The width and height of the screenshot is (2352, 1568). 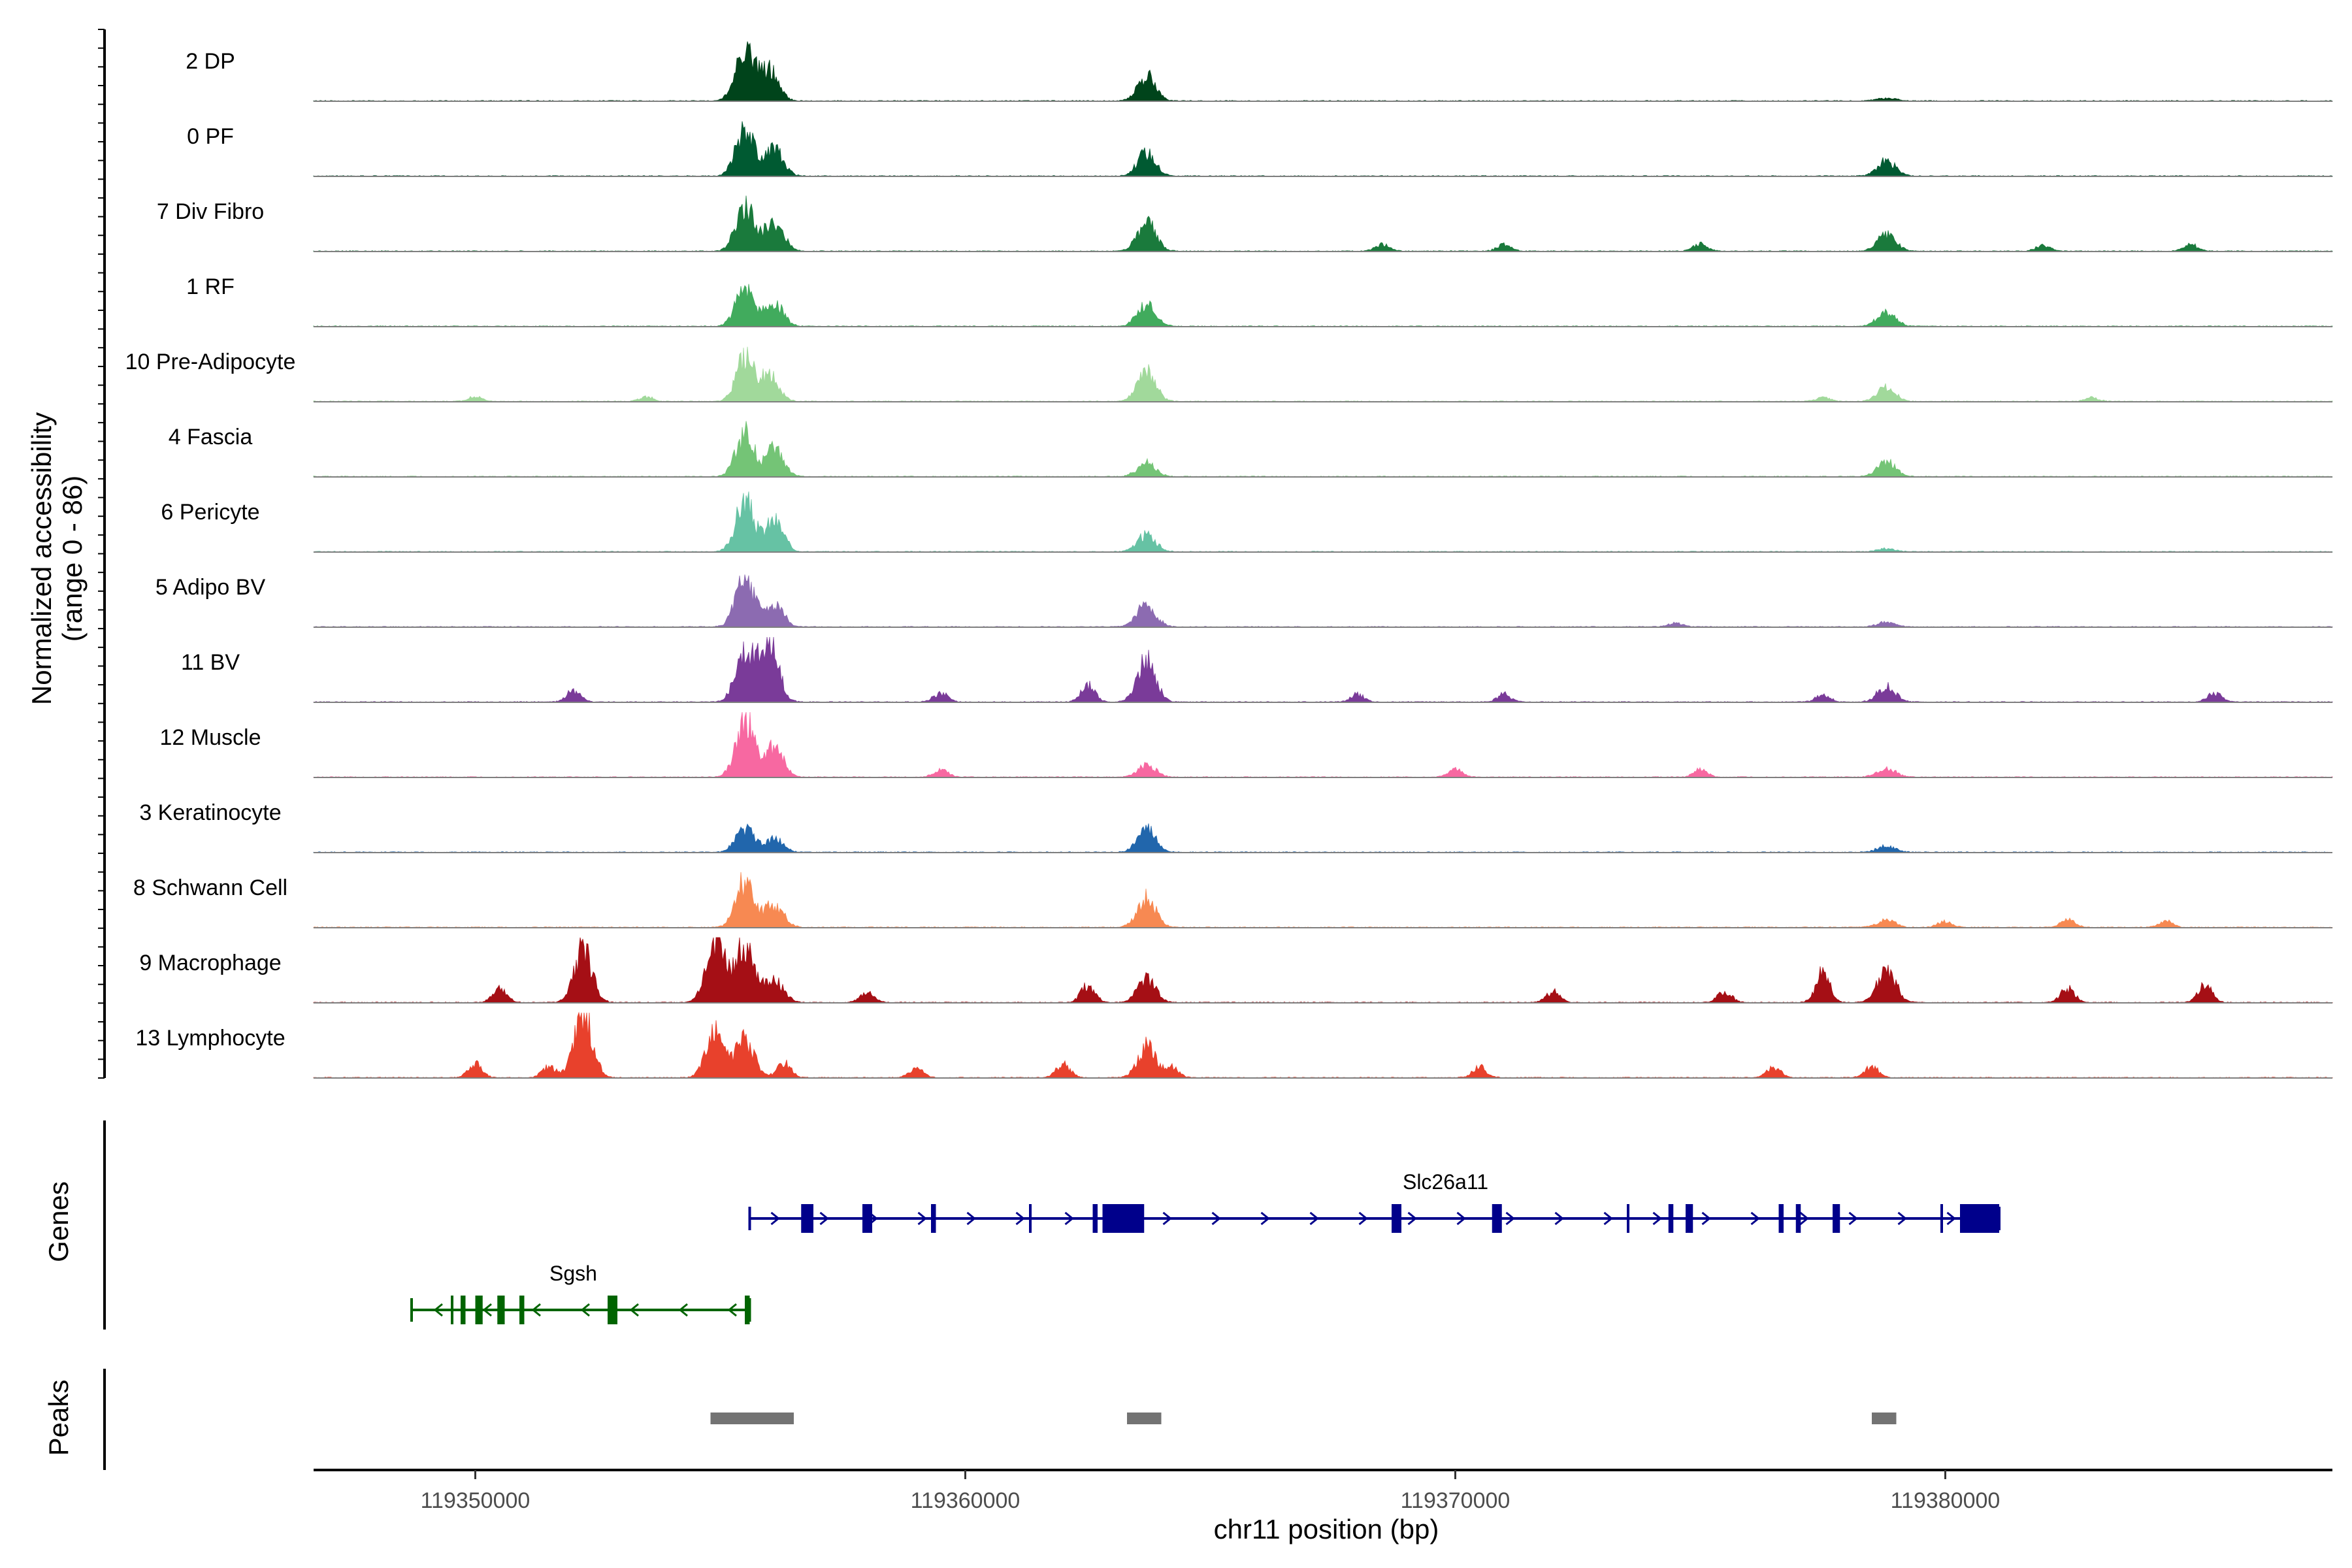 What do you see at coordinates (573, 1273) in the screenshot?
I see `gene-label: Sgsh` at bounding box center [573, 1273].